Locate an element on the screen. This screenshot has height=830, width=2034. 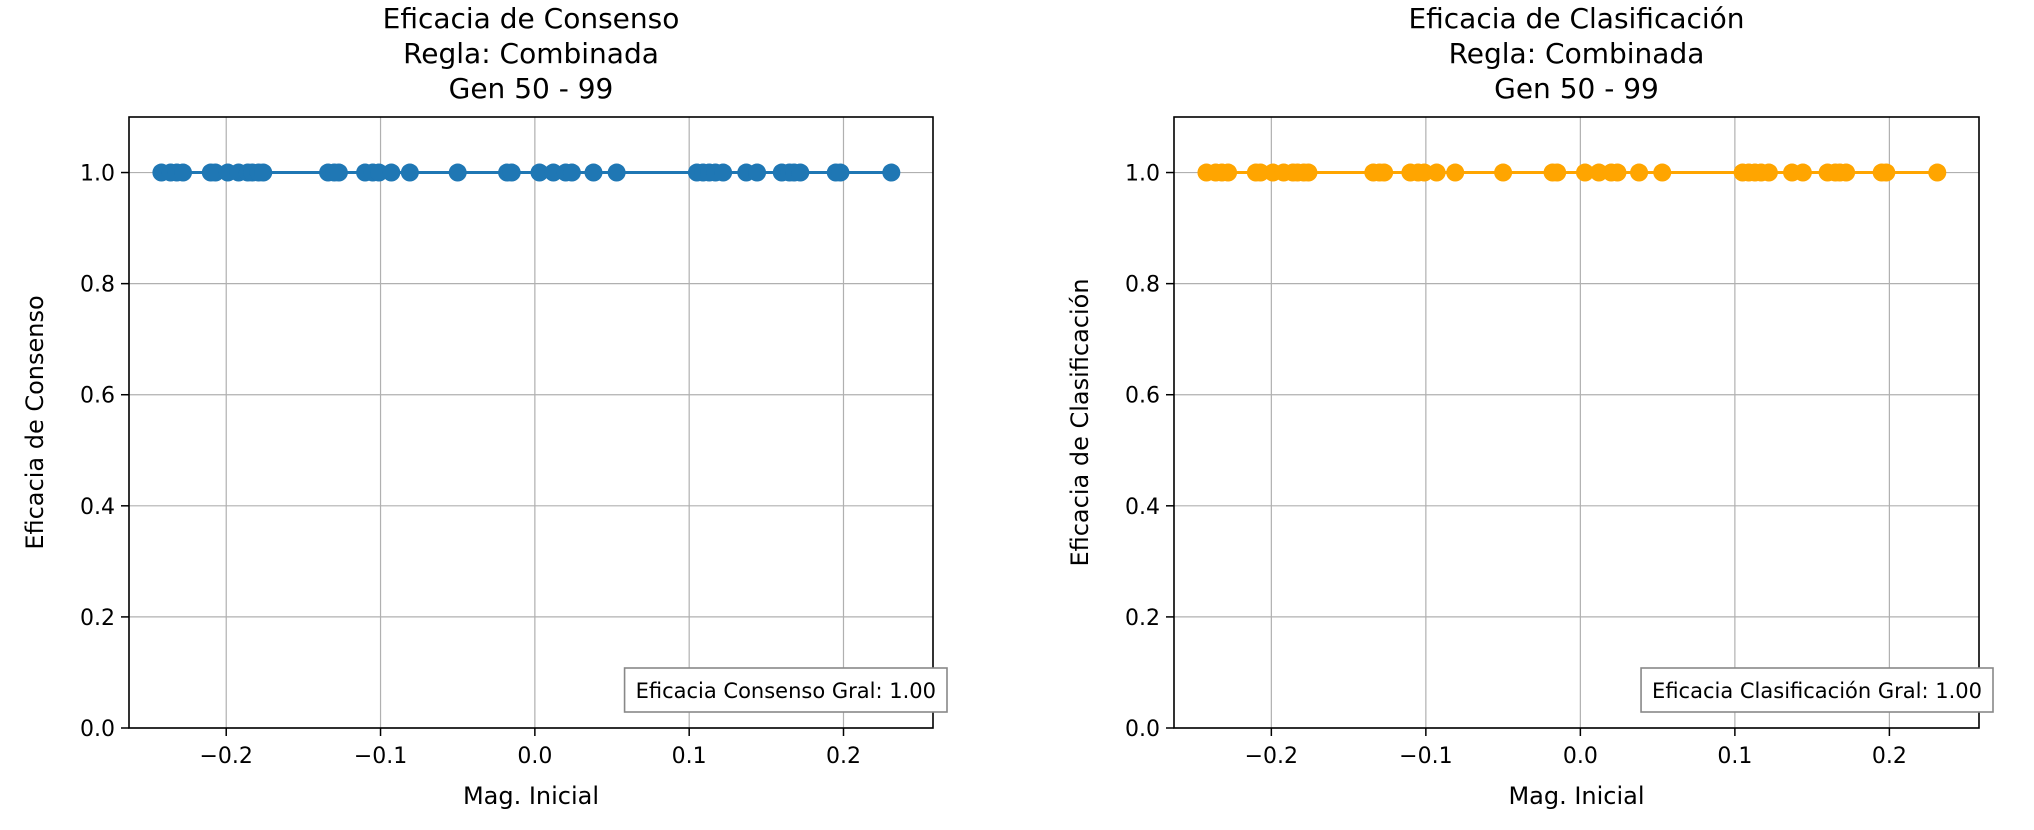
chart-title-line: Eficacia de Consenso is located at coordinates (531, 18).